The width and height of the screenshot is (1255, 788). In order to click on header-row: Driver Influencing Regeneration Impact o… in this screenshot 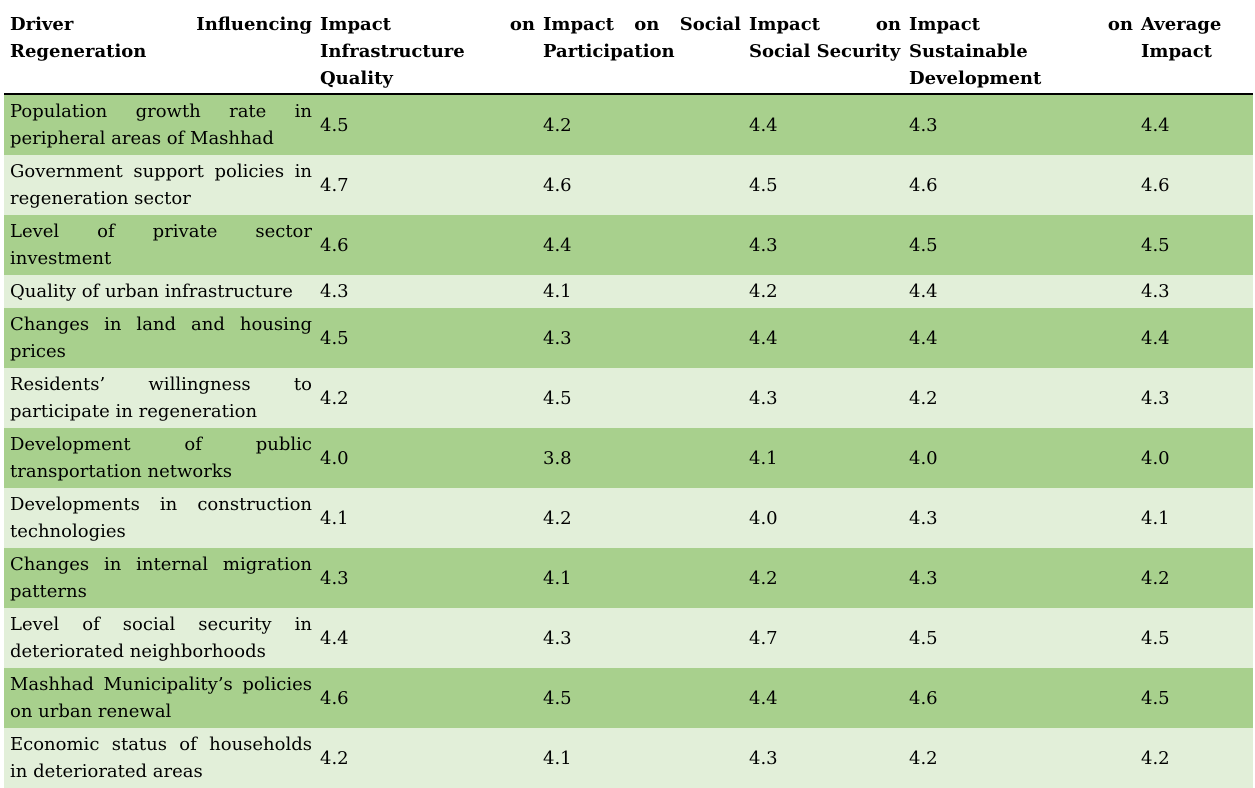, I will do `click(628, 52)`.